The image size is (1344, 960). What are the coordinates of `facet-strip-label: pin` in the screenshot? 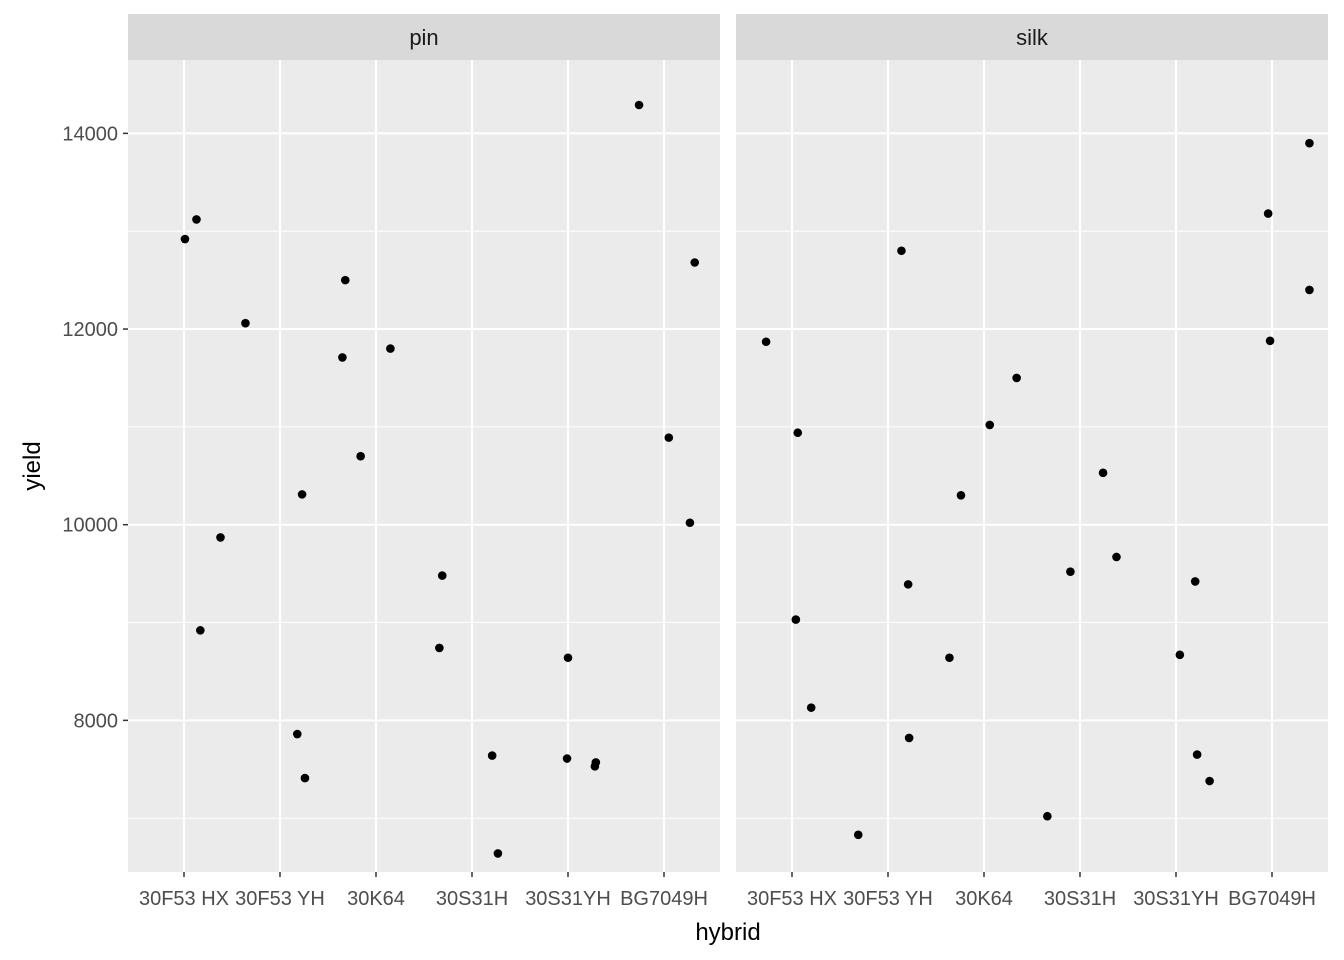 It's located at (423, 37).